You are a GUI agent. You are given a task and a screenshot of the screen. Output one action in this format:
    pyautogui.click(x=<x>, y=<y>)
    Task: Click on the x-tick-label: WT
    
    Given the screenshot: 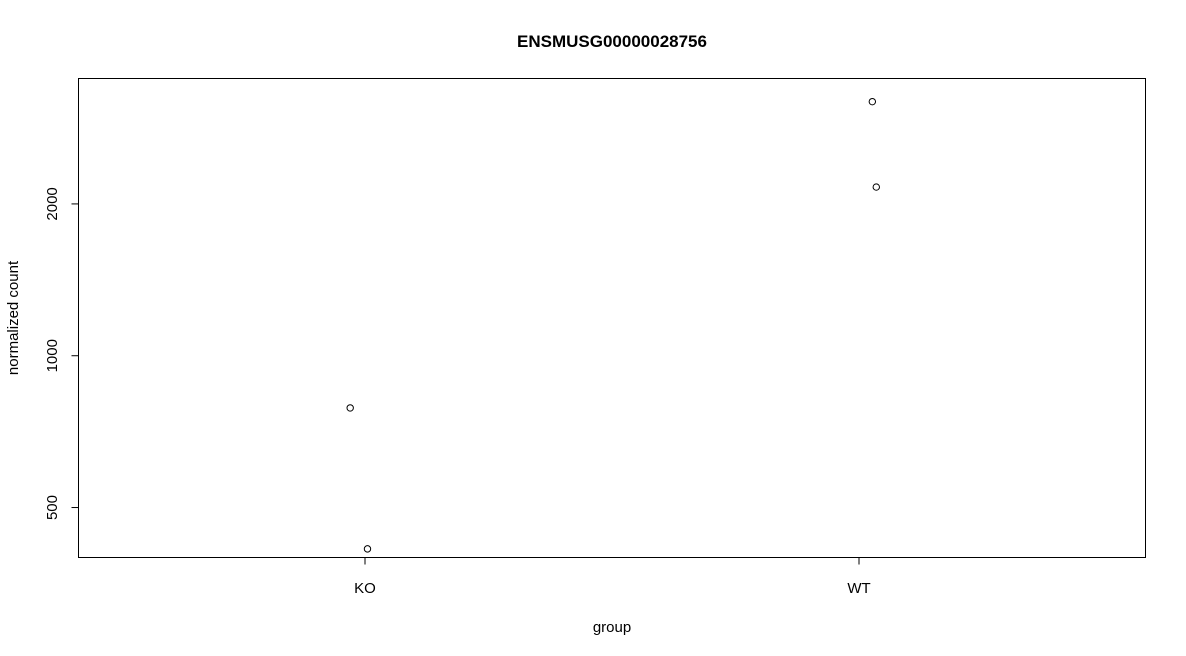 What is the action you would take?
    pyautogui.click(x=858, y=588)
    